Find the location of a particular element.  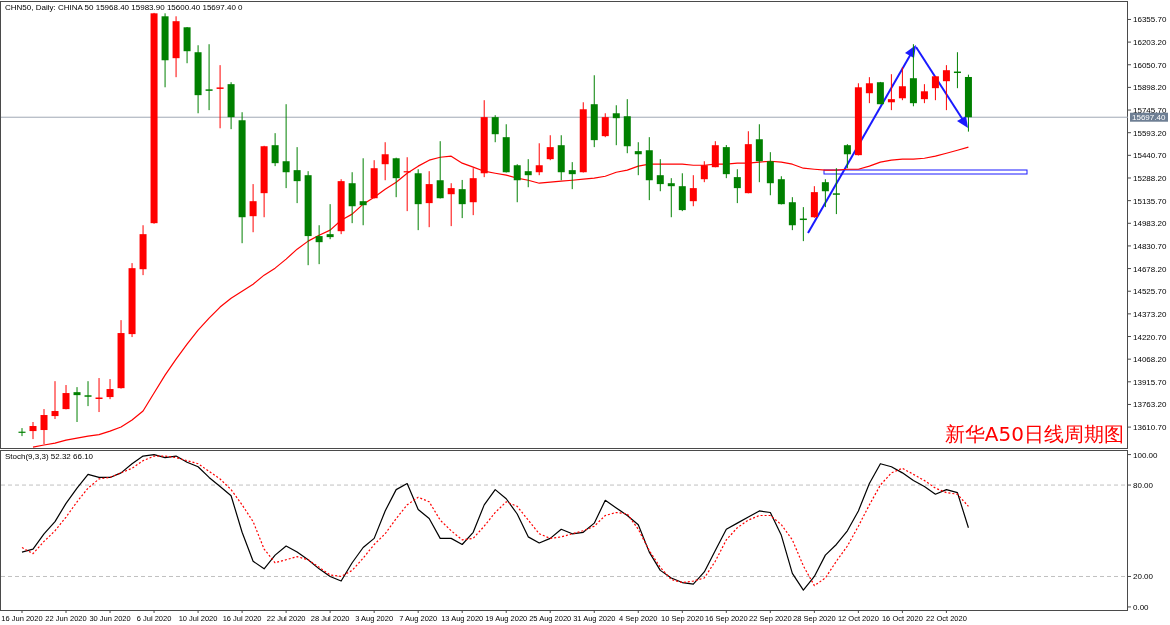

y-tick-label: 16355.70 is located at coordinates (1150, 20).